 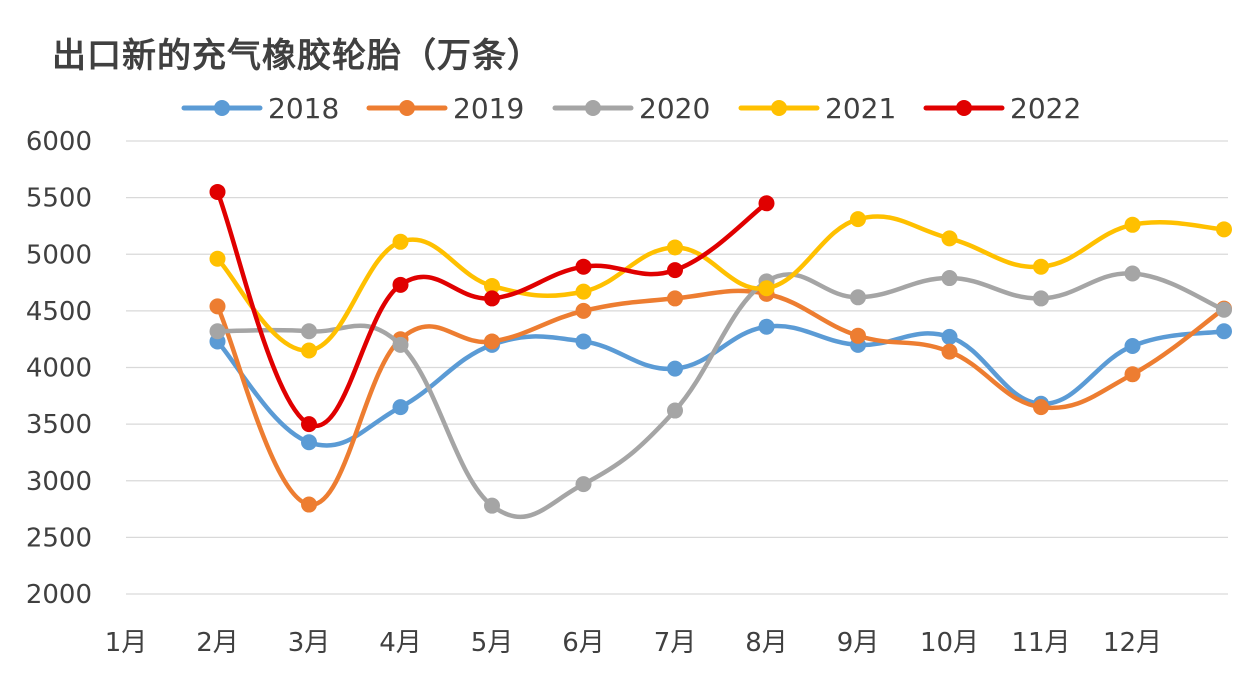 I want to click on legend-label: 2021, so click(x=860, y=108).